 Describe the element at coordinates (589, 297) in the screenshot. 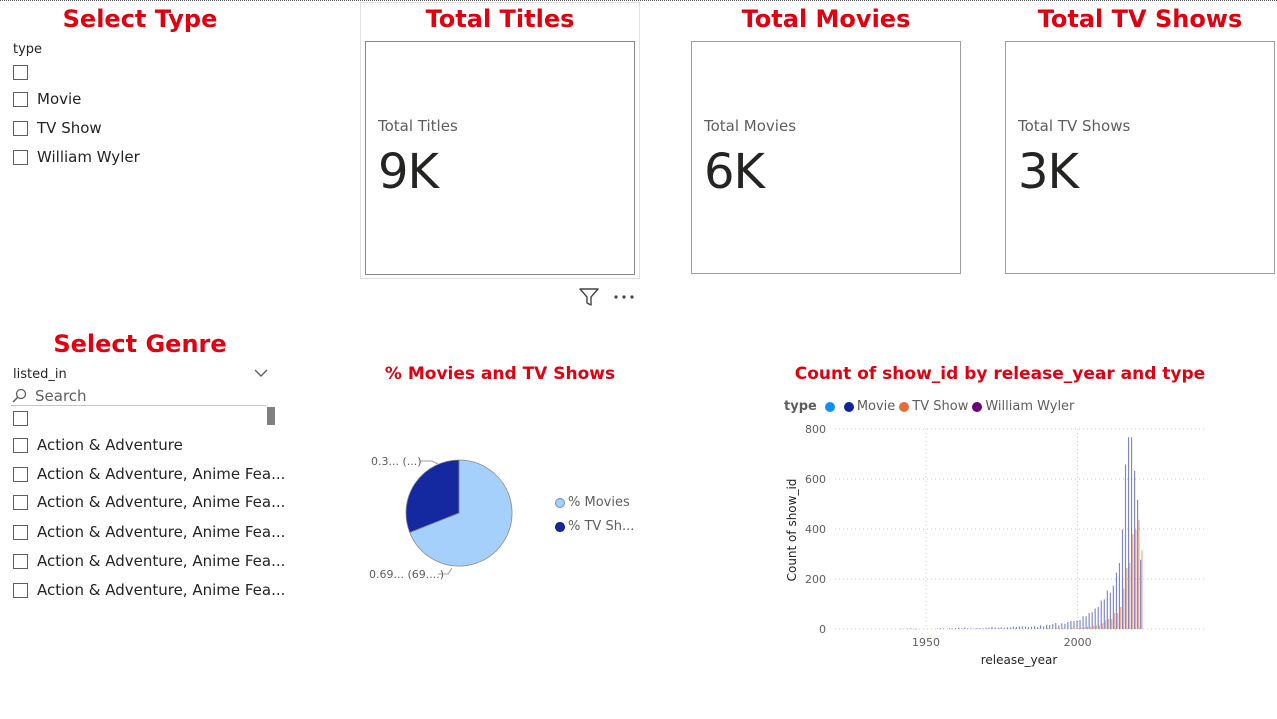

I see `filter-icon` at that location.